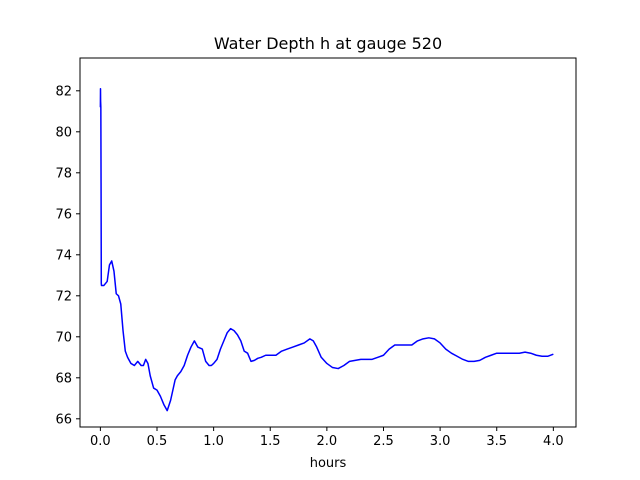 This screenshot has height=480, width=640. I want to click on x-tick-label: 2.0, so click(327, 441).